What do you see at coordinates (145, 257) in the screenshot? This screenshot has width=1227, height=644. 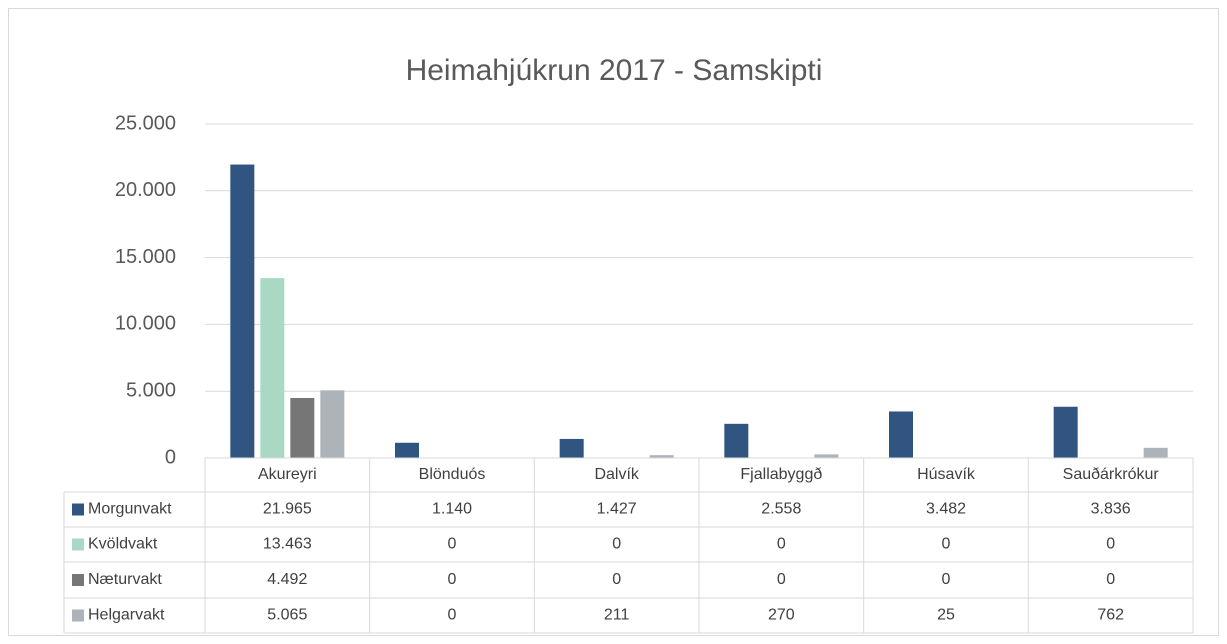 I see `y-tick-label: 15.000` at bounding box center [145, 257].